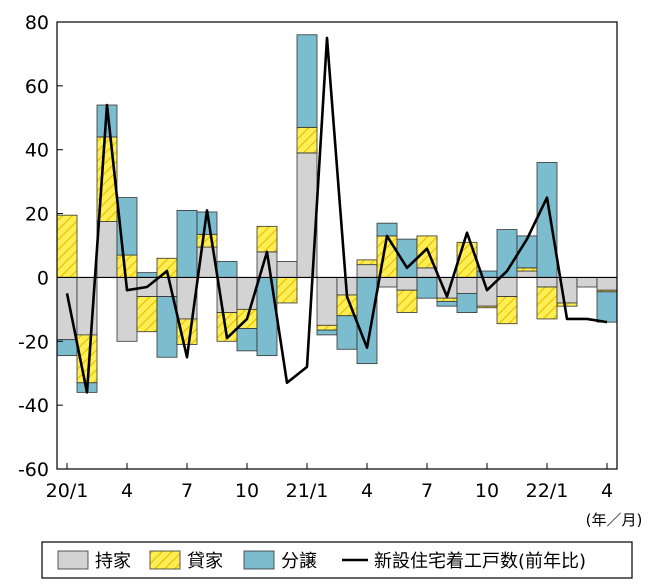 This screenshot has height=584, width=660. What do you see at coordinates (614, 520) in the screenshot?
I see `x-unit-label: (年／月)` at bounding box center [614, 520].